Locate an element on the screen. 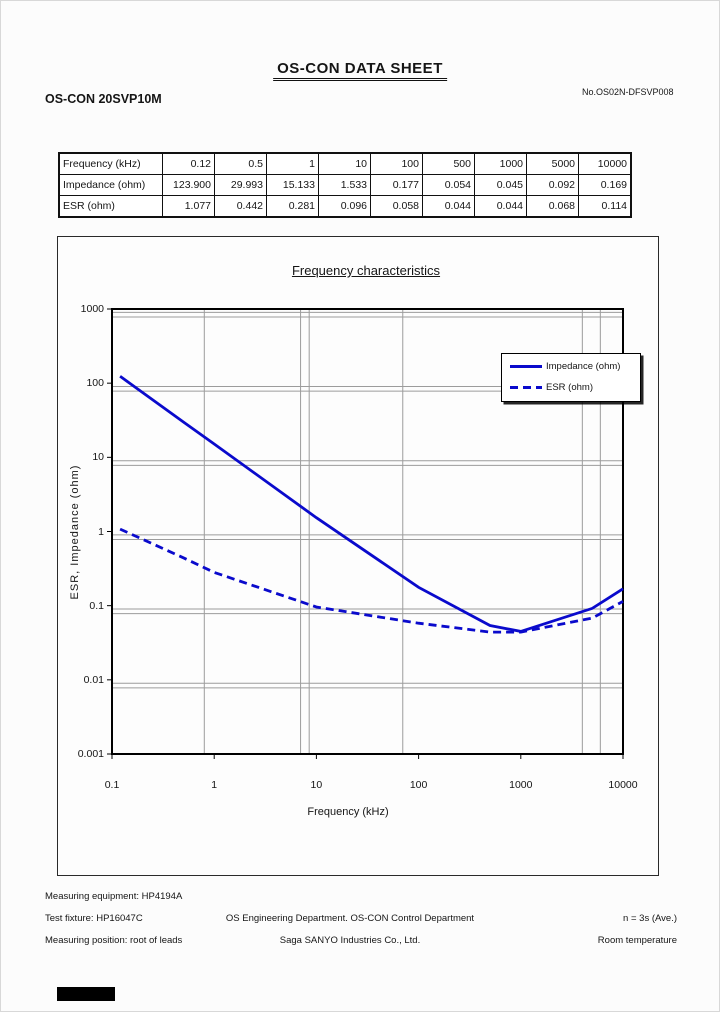 This screenshot has height=1012, width=720. x-tick-label: 0.1 is located at coordinates (112, 785).